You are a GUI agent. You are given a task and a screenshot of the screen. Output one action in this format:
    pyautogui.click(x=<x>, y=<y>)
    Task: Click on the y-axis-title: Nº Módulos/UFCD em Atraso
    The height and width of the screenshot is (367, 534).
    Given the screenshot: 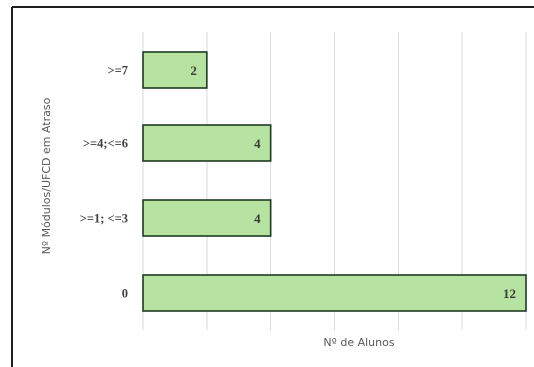 What is the action you would take?
    pyautogui.click(x=46, y=175)
    